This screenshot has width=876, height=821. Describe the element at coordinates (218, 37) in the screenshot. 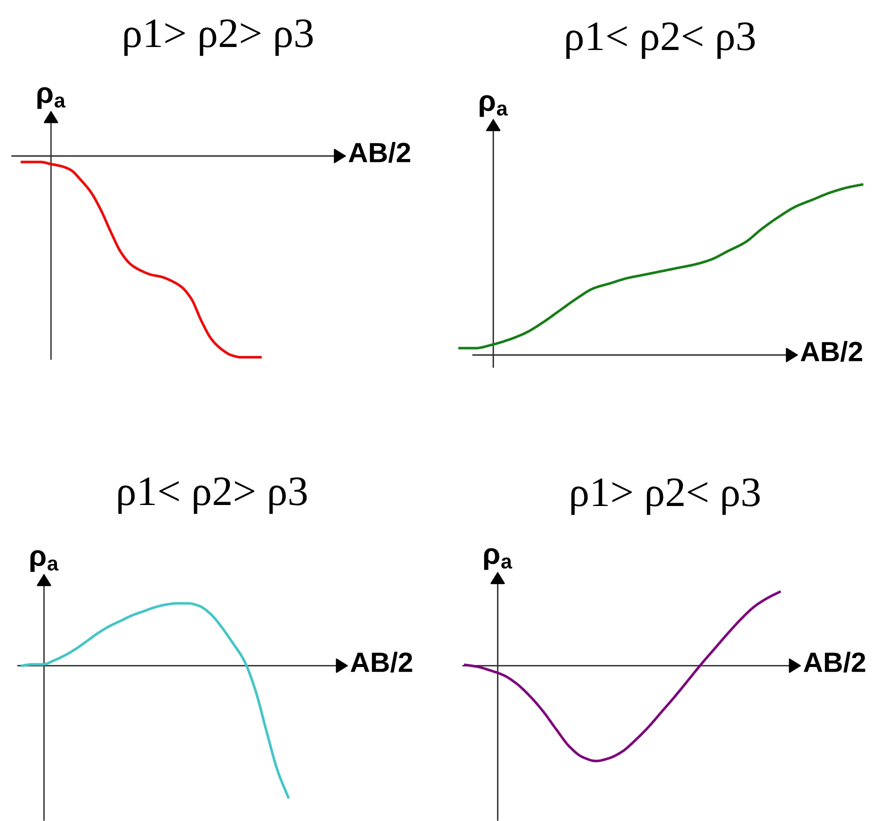

I see `chart-title: ρ1> ρ2> ρ3` at that location.